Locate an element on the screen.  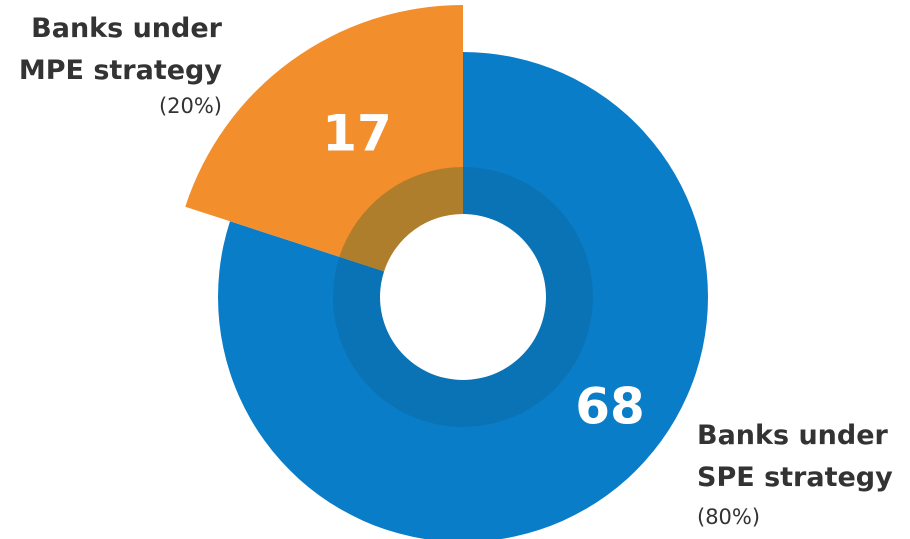
share-label: (80%) is located at coordinates (729, 517).